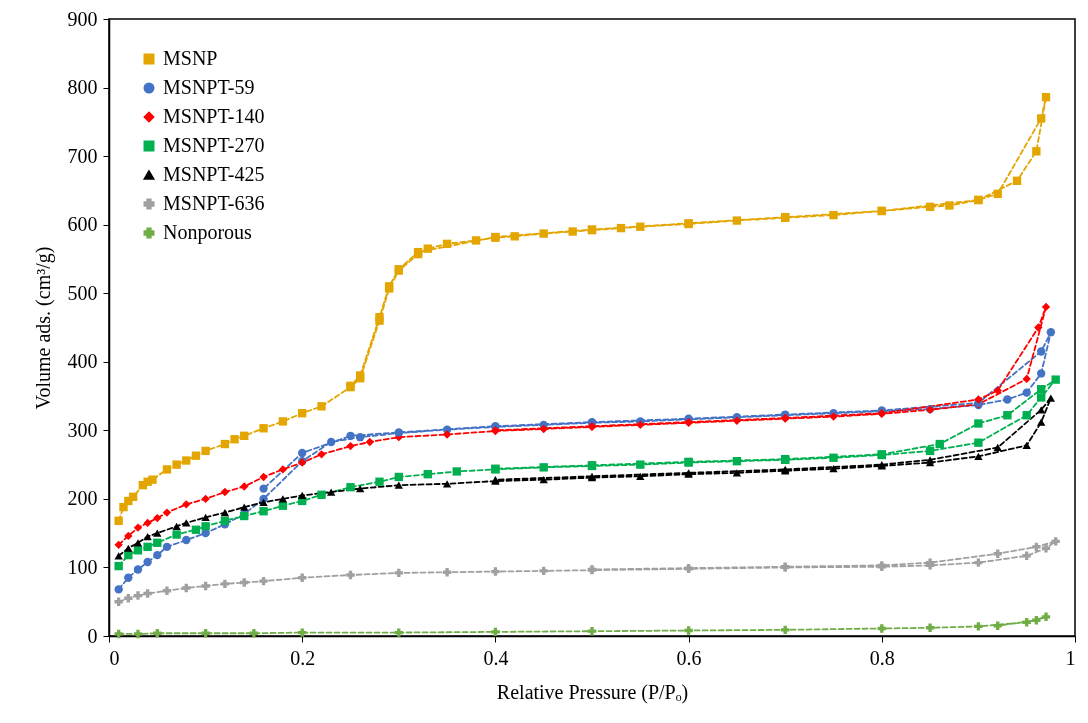 This screenshot has width=1088, height=723. Describe the element at coordinates (214, 116) in the screenshot. I see `legend-label: MSNPT-140` at that location.